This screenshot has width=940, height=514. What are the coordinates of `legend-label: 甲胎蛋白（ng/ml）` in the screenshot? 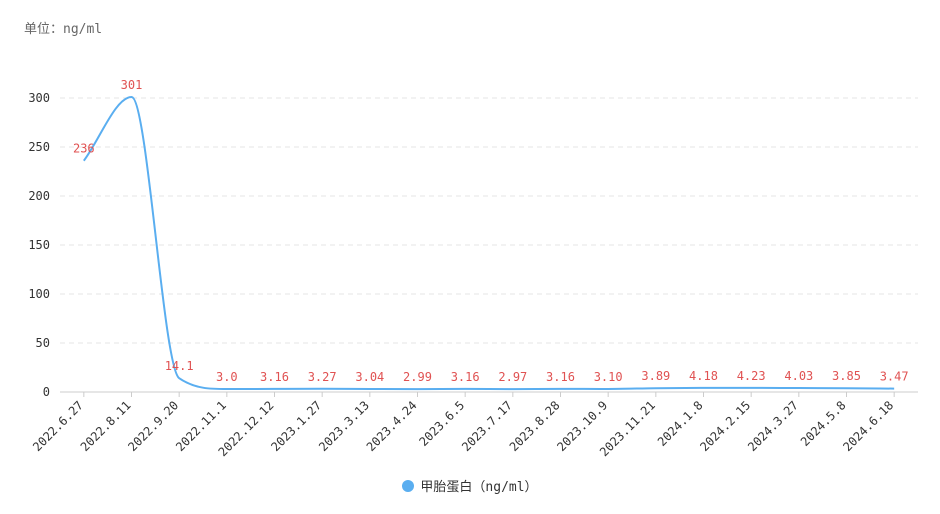 It's located at (479, 487).